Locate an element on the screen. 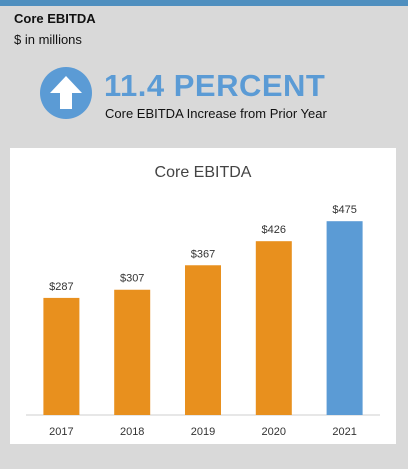  kpi-description: Core EBITDA Increase from Prior Year is located at coordinates (216, 113).